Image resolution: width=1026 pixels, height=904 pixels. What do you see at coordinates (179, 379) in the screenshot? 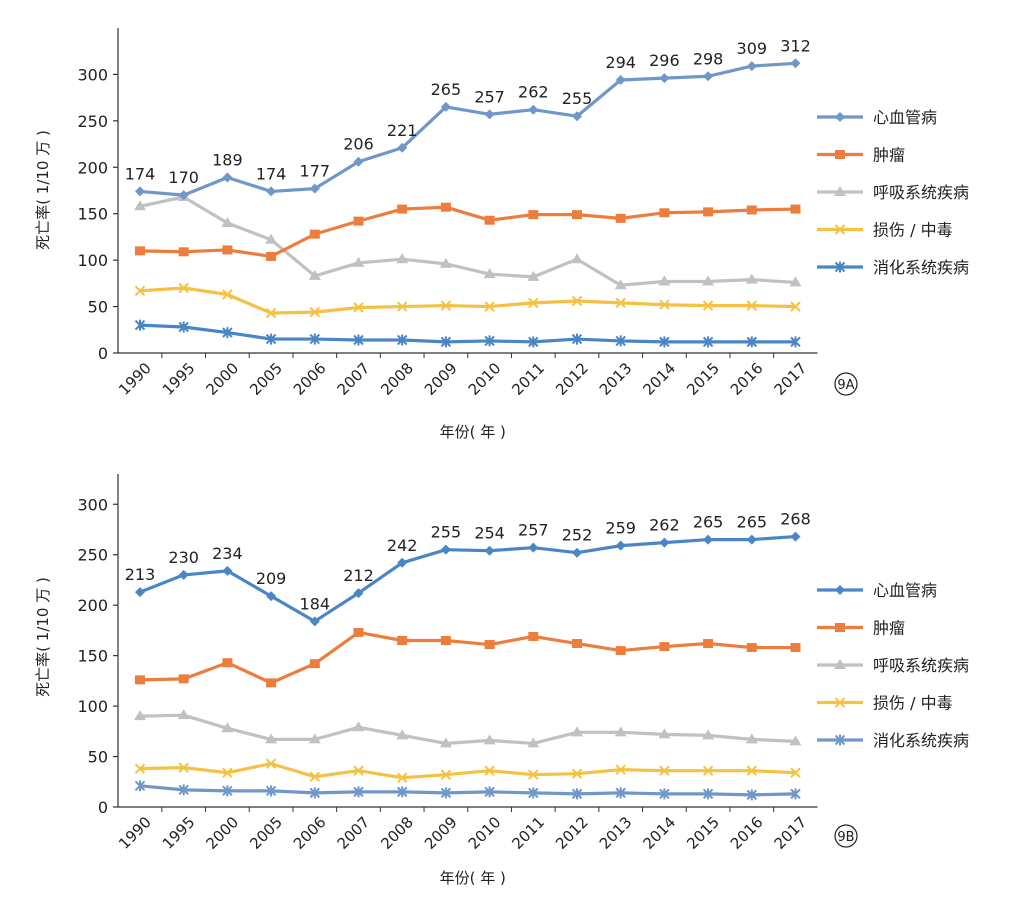
I see `x-tick-label: 1995` at bounding box center [179, 379].